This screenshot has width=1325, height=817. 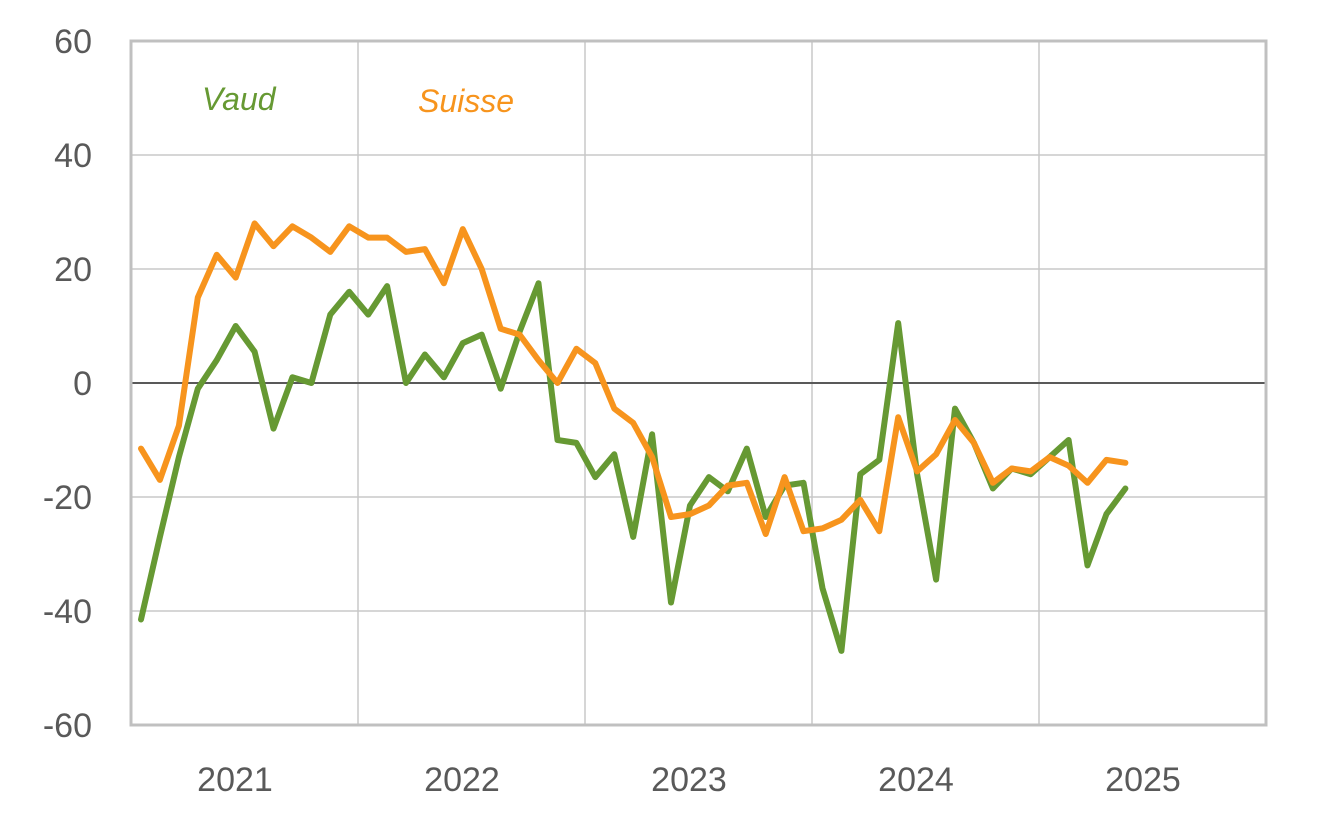 What do you see at coordinates (466, 101) in the screenshot?
I see `series-label-suisse: Suisse` at bounding box center [466, 101].